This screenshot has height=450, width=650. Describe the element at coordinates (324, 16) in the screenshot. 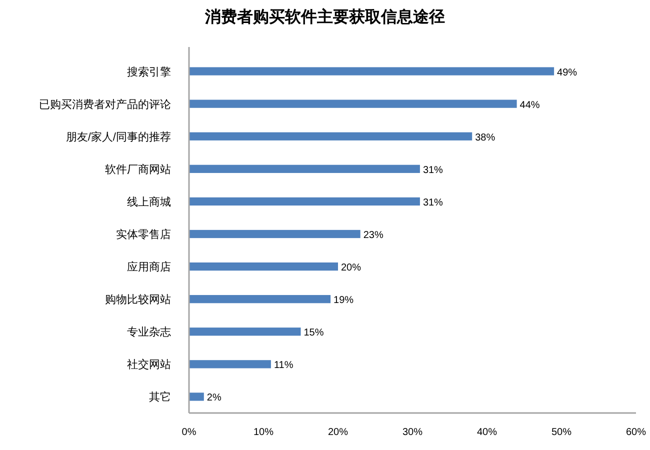

I see `chart-title: 消费者购买软件主要获取信息途径` at that location.